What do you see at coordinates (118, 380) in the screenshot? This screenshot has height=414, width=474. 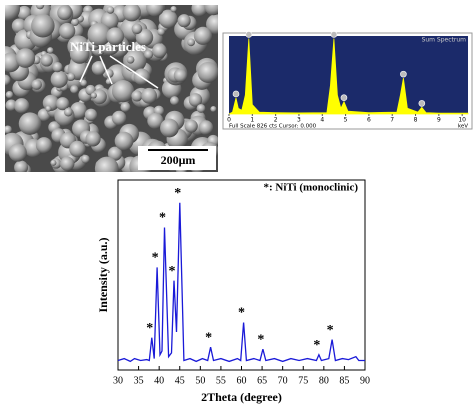 I see `x-tick-label: 30` at bounding box center [118, 380].